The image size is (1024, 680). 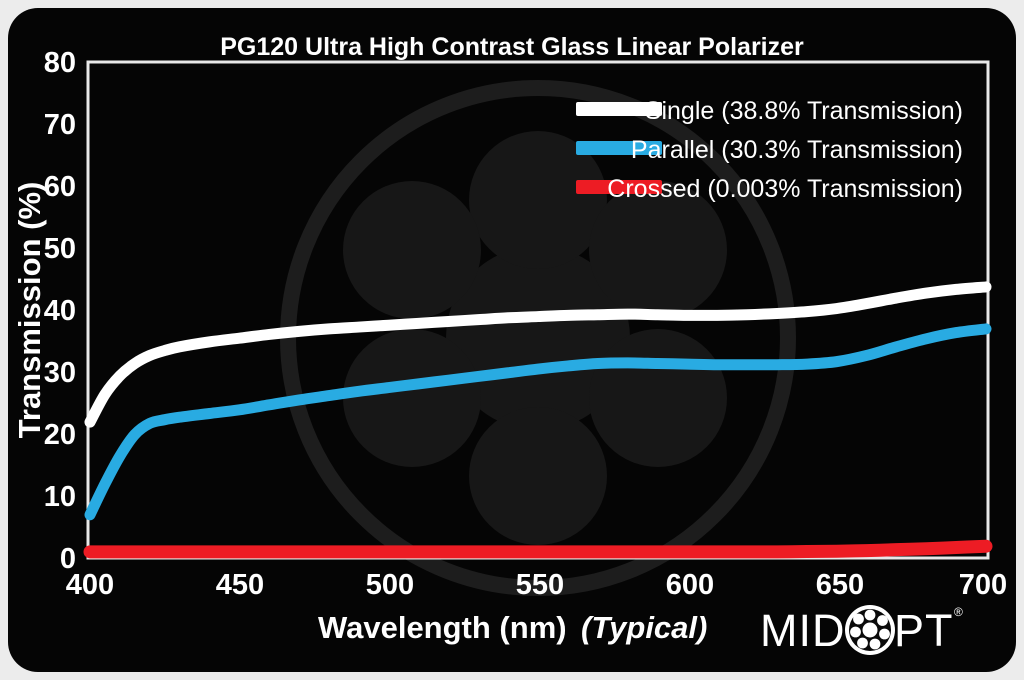 I want to click on x-tick-label: 600, so click(x=690, y=585).